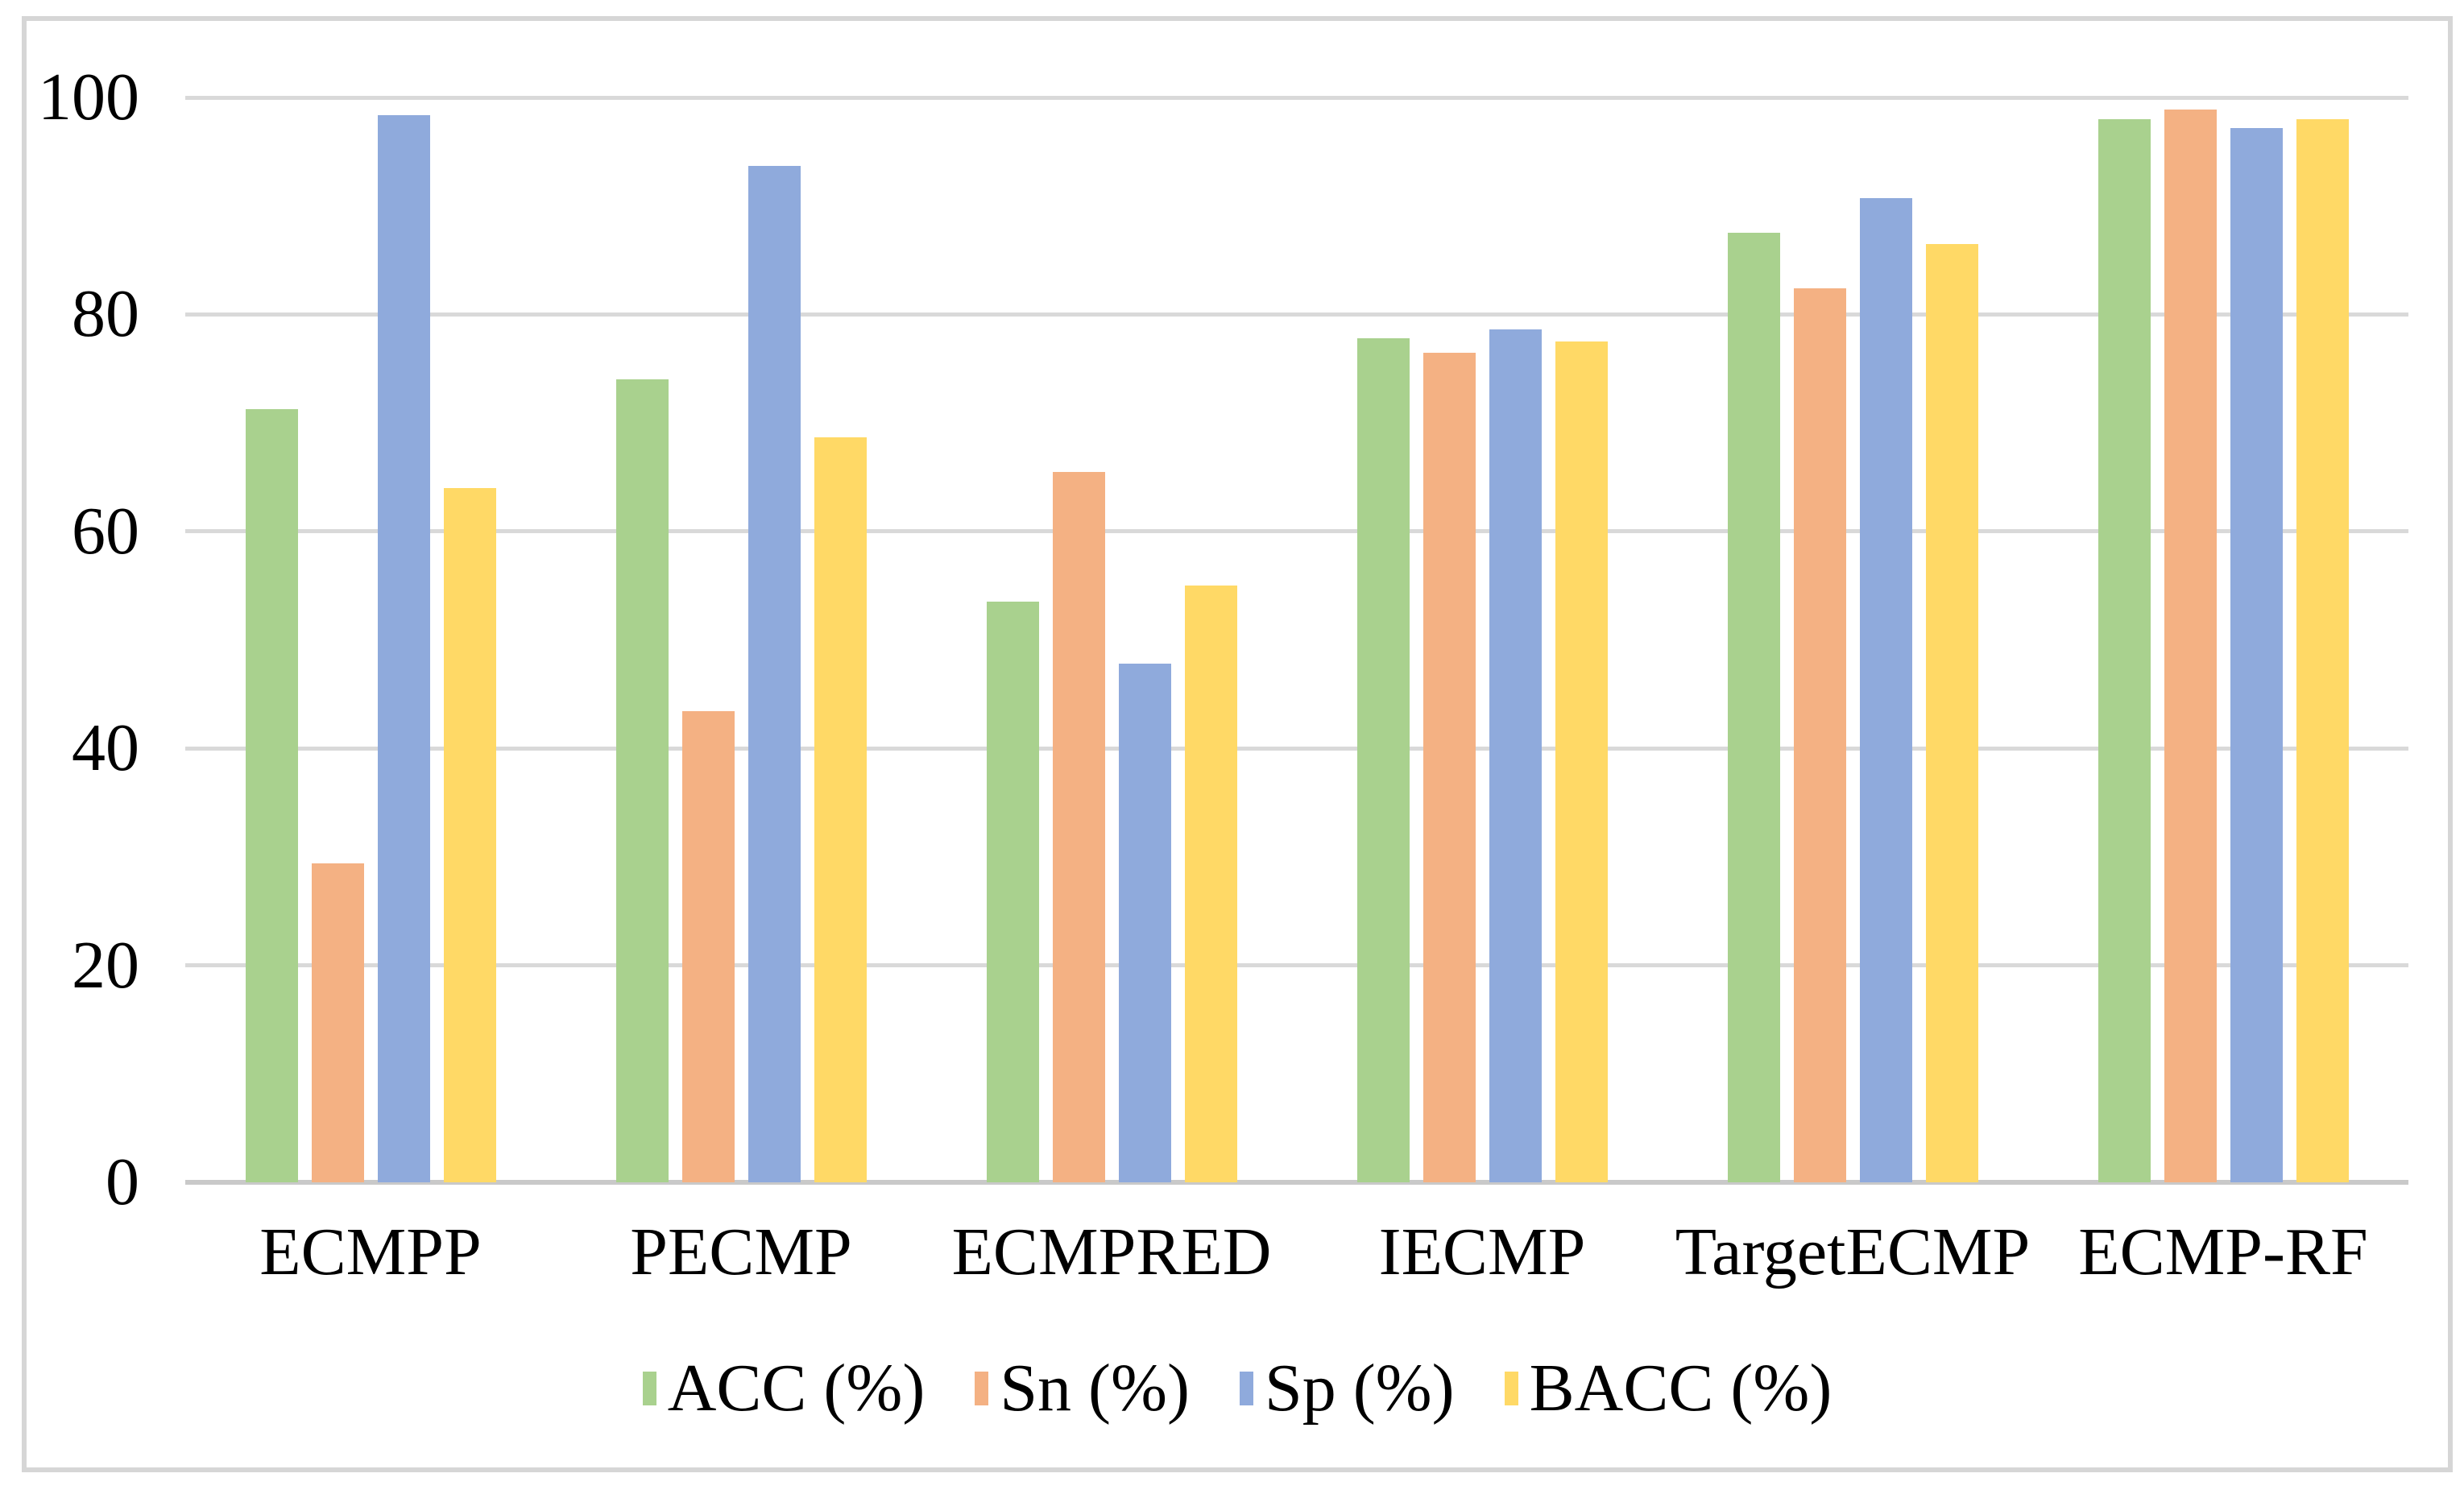 The image size is (2464, 1494). I want to click on legend-item-Sp: Sp (%), so click(1347, 1388).